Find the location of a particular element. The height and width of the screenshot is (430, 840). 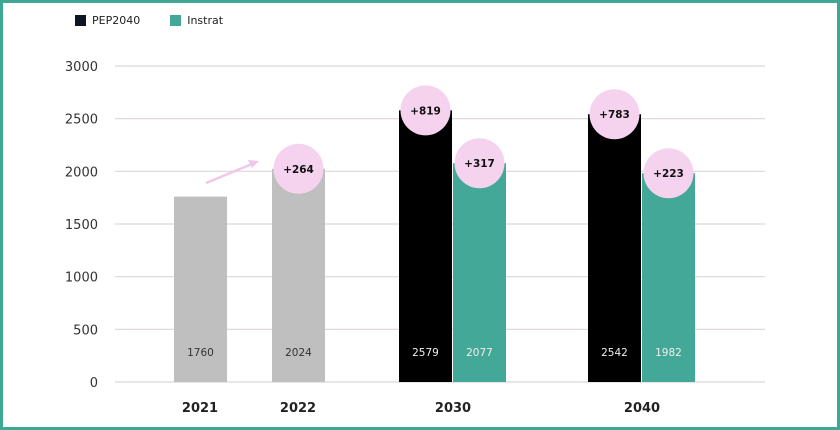

x-tick-label: 2040 is located at coordinates (642, 408).